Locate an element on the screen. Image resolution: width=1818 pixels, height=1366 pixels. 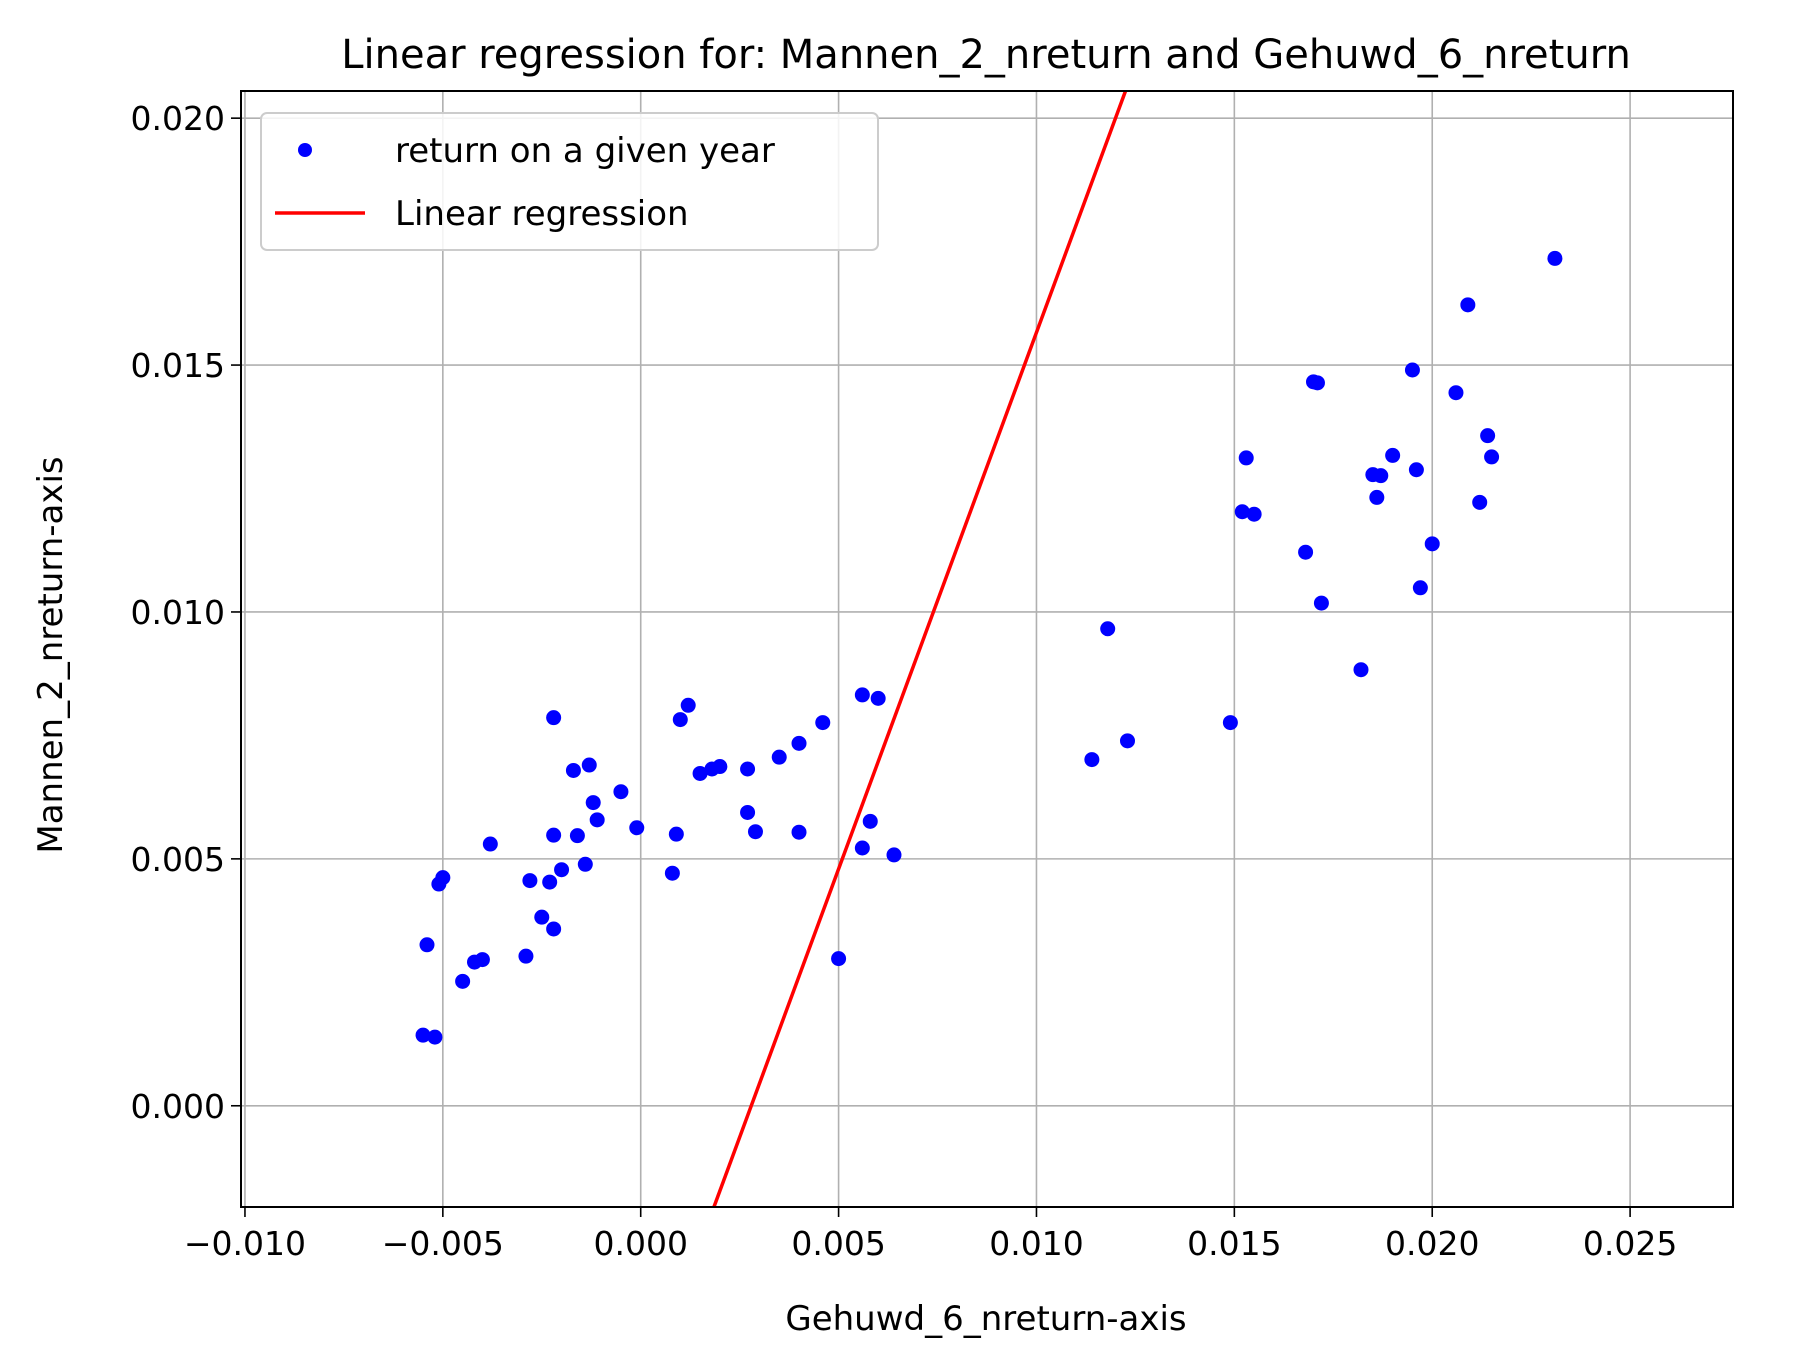
y-axis: 0.000 0.005 0.010 0.015 0.020 is located at coordinates (186, 612).